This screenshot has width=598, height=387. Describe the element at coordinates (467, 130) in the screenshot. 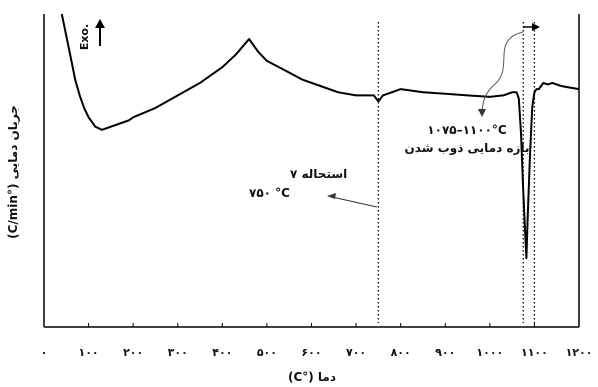

I see `annotation-melting-line1: ۱۰۷۵–۱۱۰۰°C` at that location.